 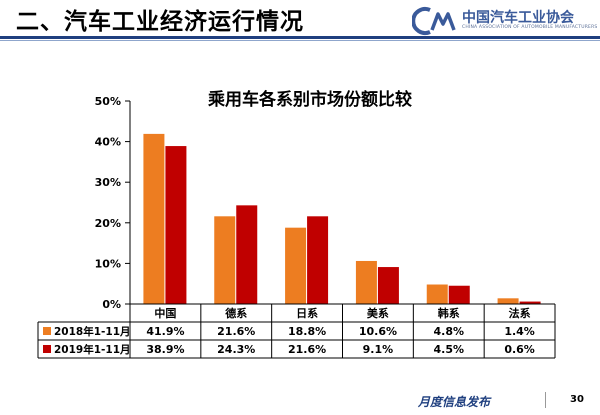 I want to click on y-tick-label: 10%, so click(x=108, y=263).